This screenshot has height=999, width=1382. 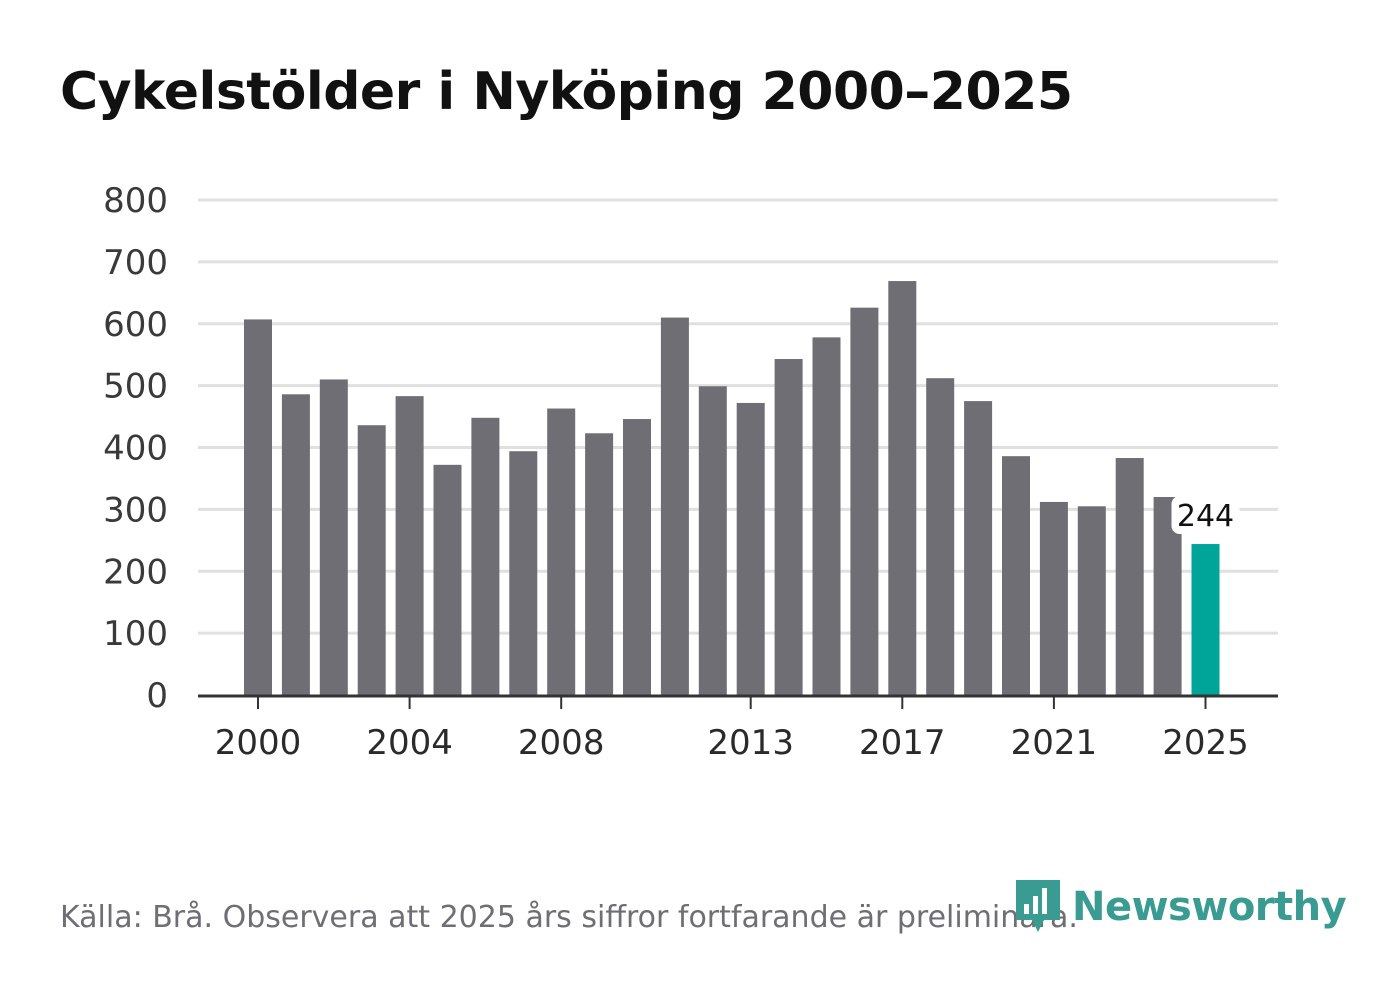 What do you see at coordinates (1205, 743) in the screenshot?
I see `x-tick-label: 2025` at bounding box center [1205, 743].